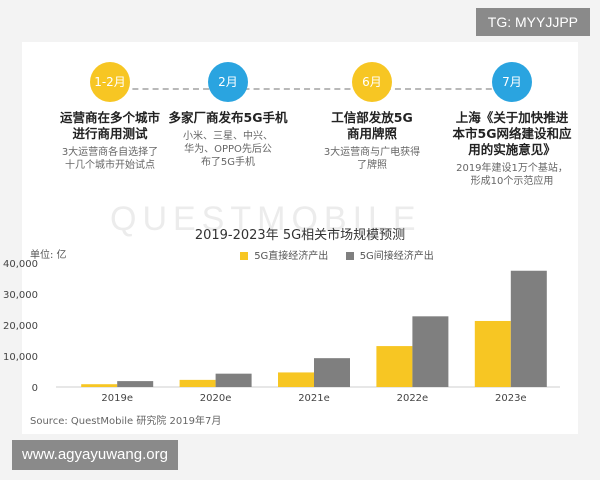  I want to click on site-badge: www.agyayuwang.org, so click(95, 455).